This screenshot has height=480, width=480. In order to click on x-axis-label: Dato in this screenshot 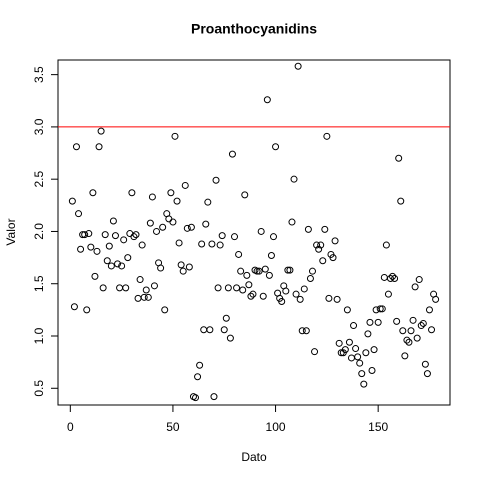, I will do `click(254, 457)`.